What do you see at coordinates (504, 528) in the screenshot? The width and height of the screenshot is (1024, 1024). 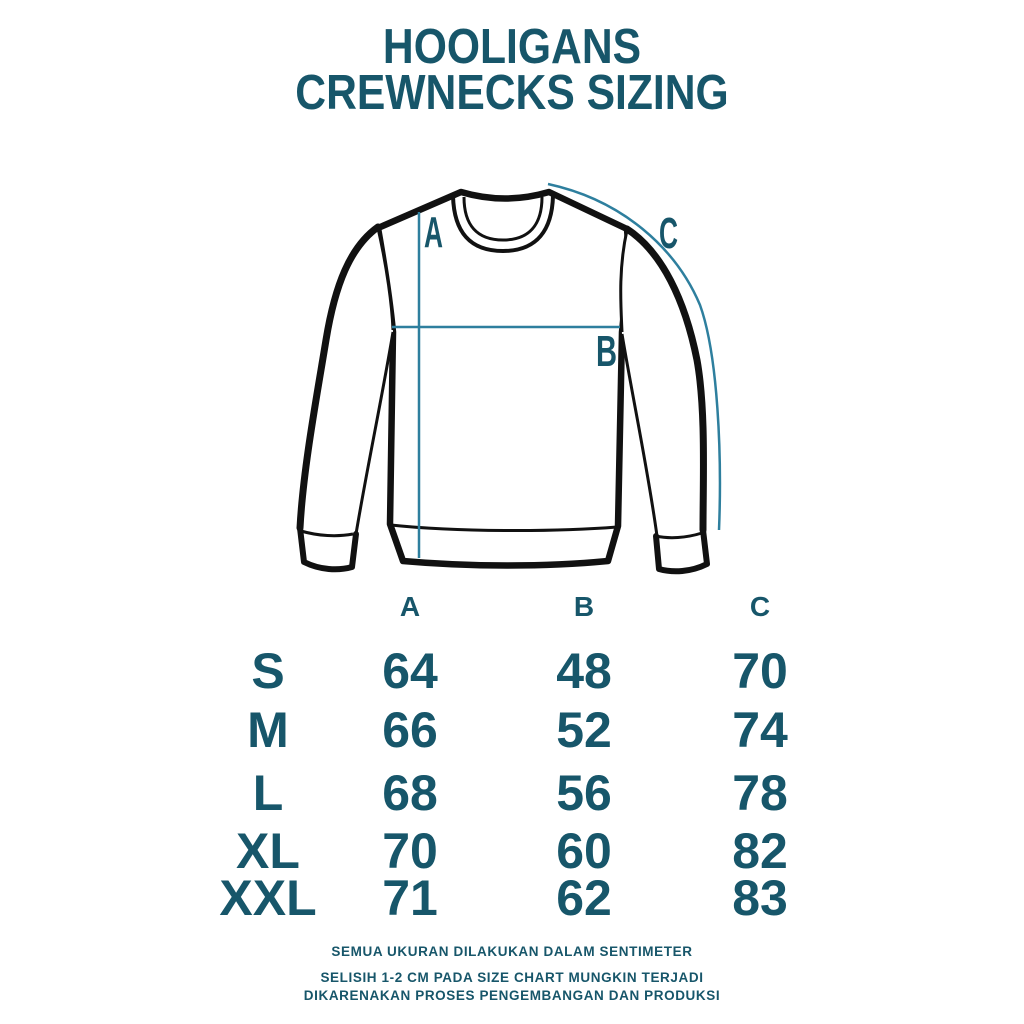 I see `sweater-hem-line` at bounding box center [504, 528].